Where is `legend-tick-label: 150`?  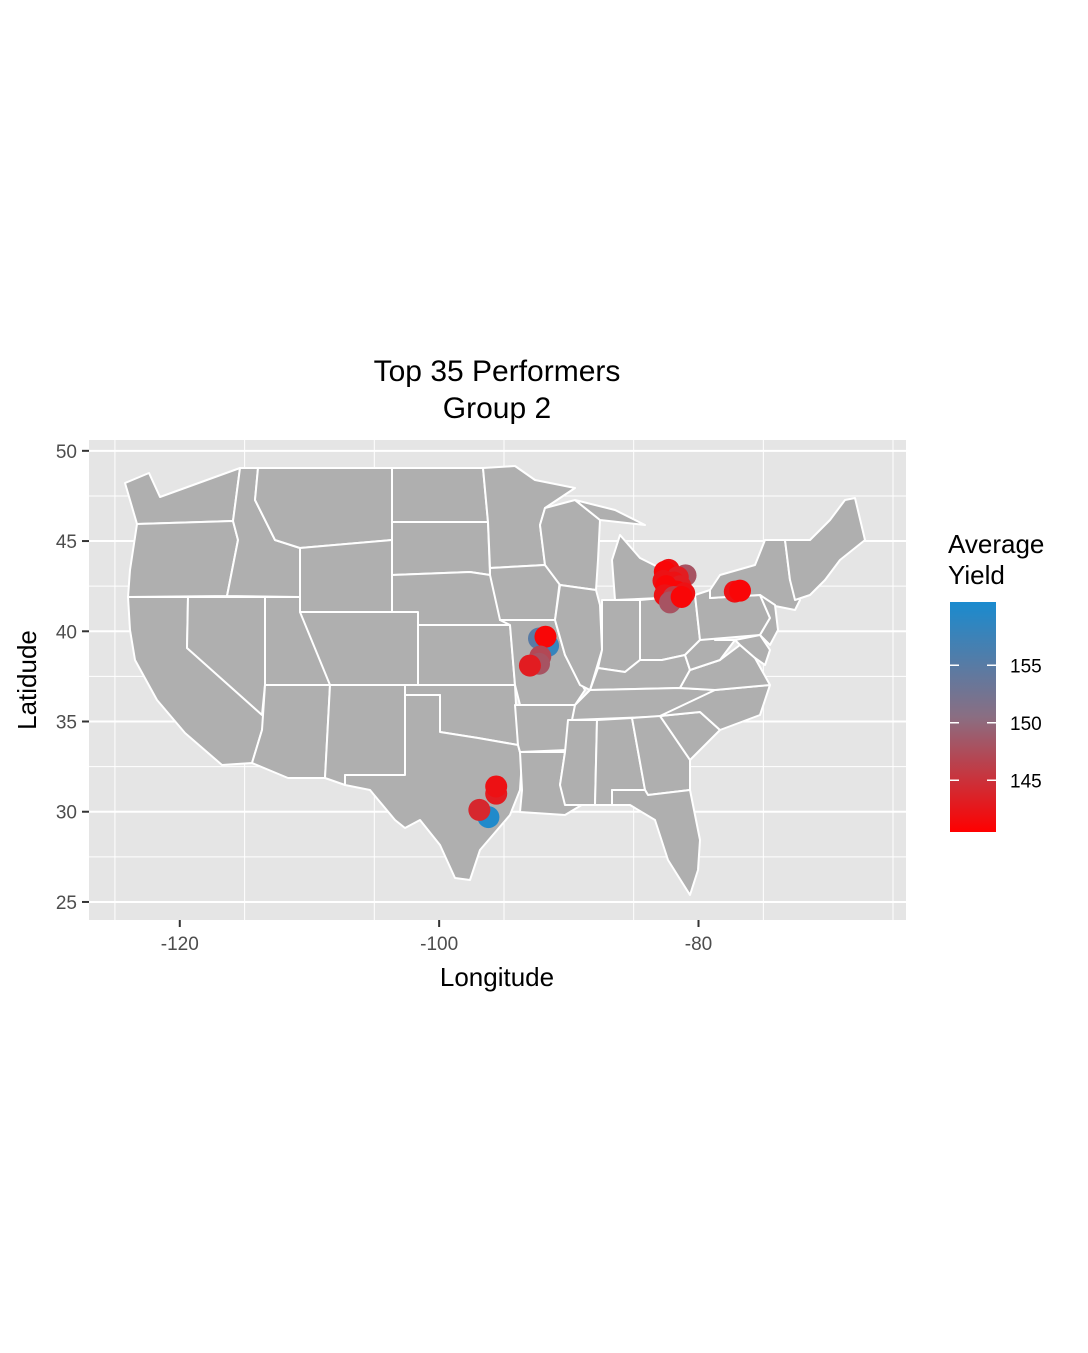
legend-tick-label: 150 is located at coordinates (1026, 724).